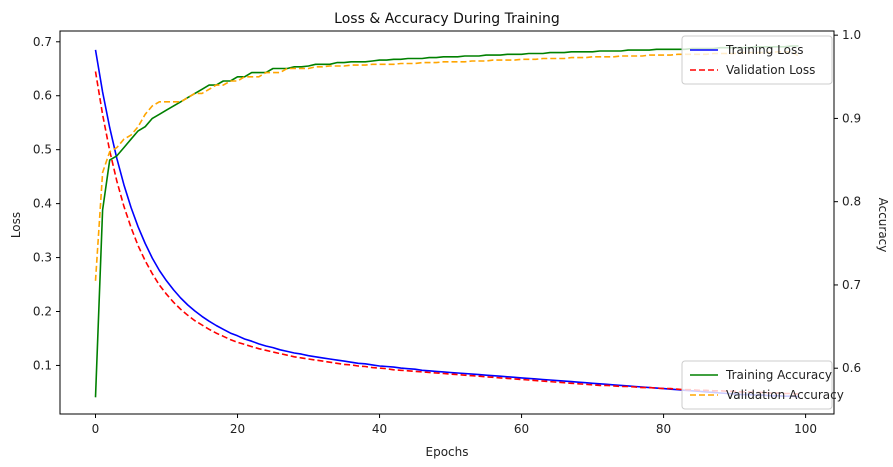 The image size is (893, 467). What do you see at coordinates (42, 42) in the screenshot?
I see `y-left-tick-label: 0.7` at bounding box center [42, 42].